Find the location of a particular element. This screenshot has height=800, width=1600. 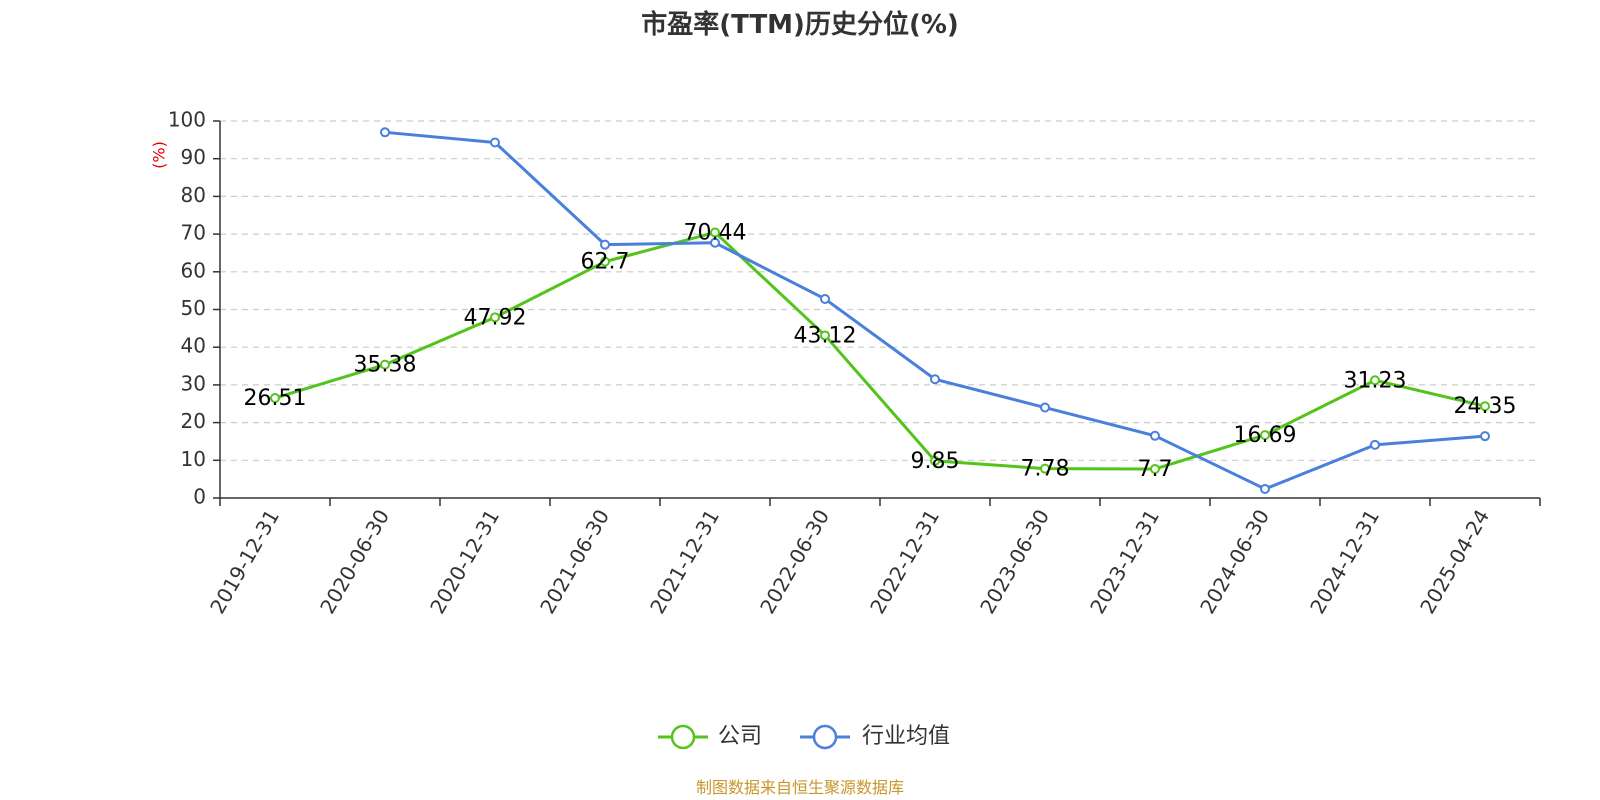

legend-item-company: 公司 is located at coordinates (710, 737).